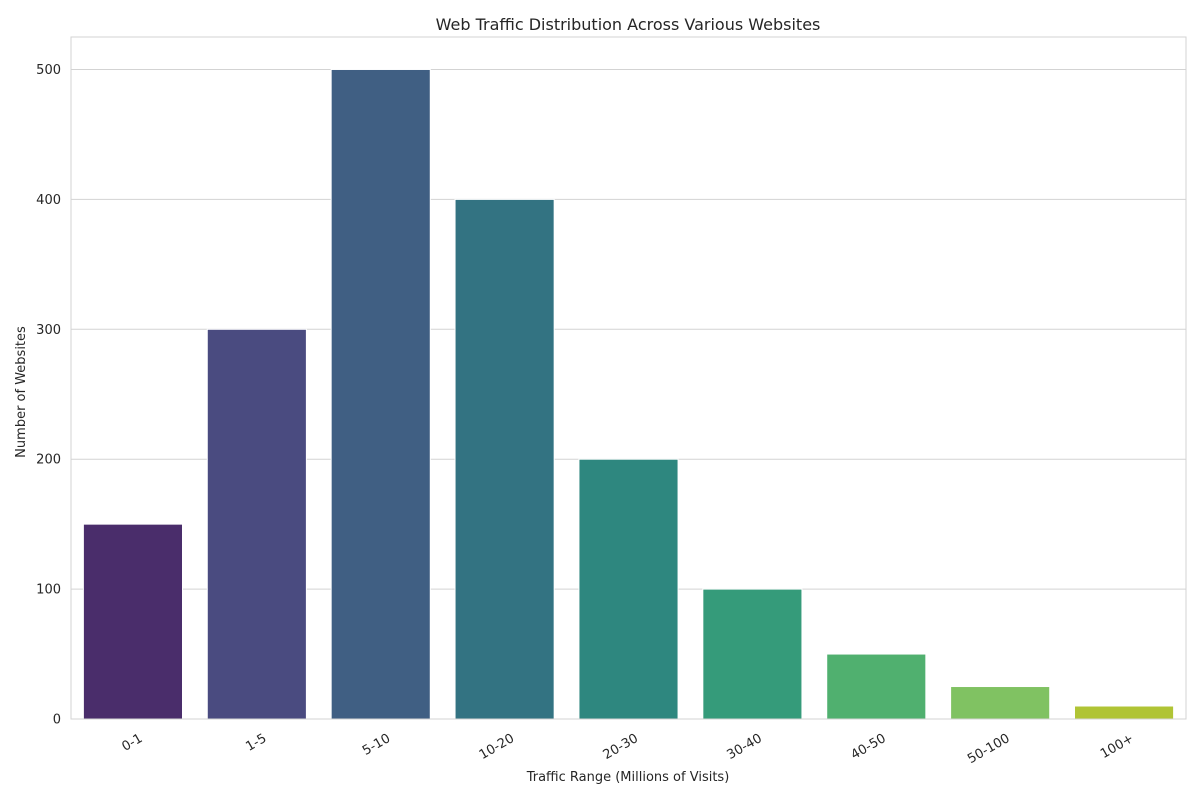 The width and height of the screenshot is (1200, 804). I want to click on y-tick-label: 500, so click(48, 70).